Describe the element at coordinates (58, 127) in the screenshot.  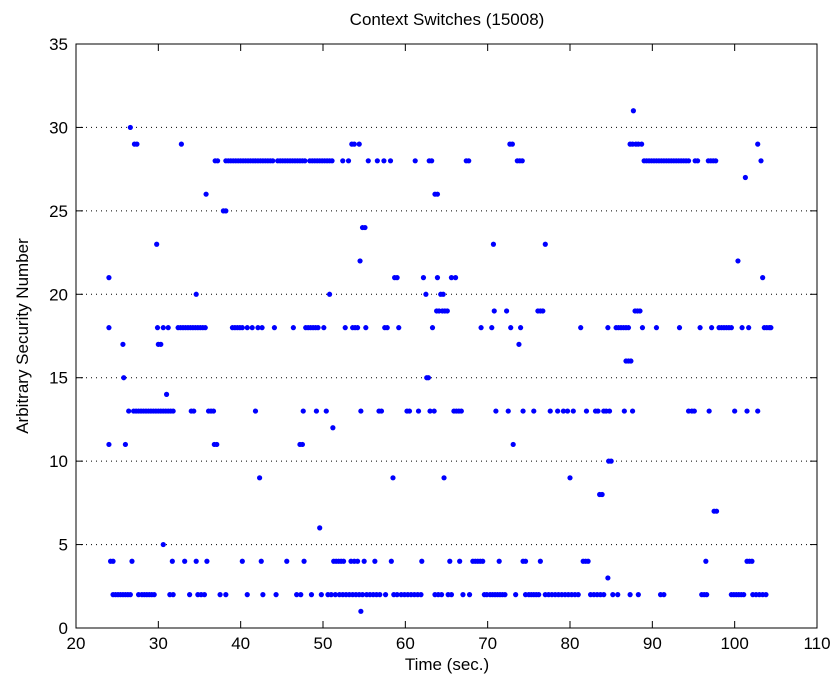
I see `y-tick-label: 30` at that location.